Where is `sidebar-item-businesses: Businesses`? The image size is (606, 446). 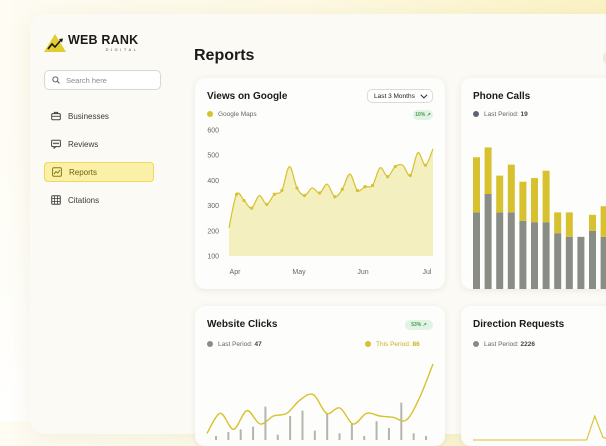
sidebar-item-businesses: Businesses is located at coordinates (99, 116).